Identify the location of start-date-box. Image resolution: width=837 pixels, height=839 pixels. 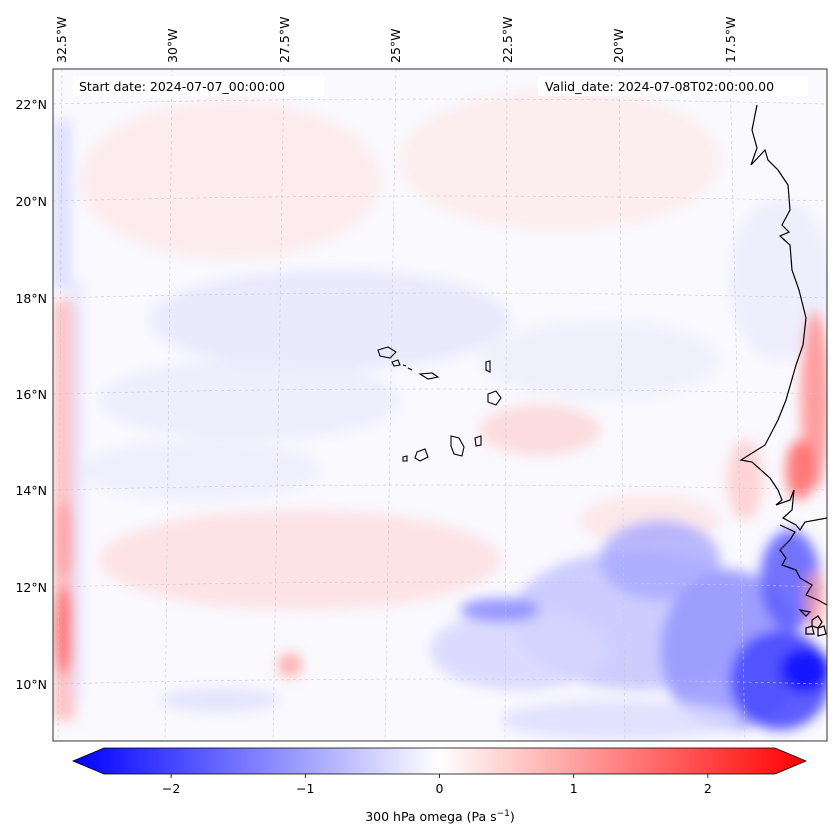
(199, 86).